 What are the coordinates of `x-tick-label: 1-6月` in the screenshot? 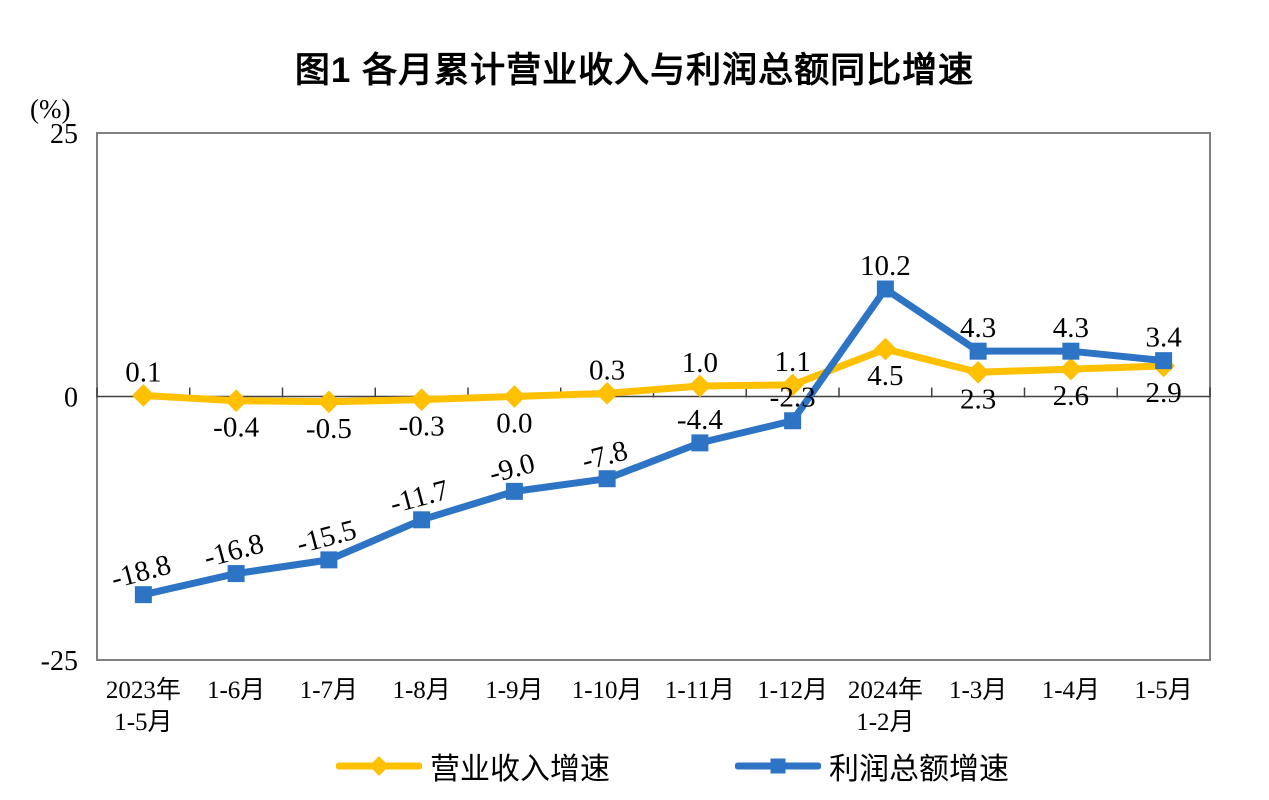 It's located at (236, 690).